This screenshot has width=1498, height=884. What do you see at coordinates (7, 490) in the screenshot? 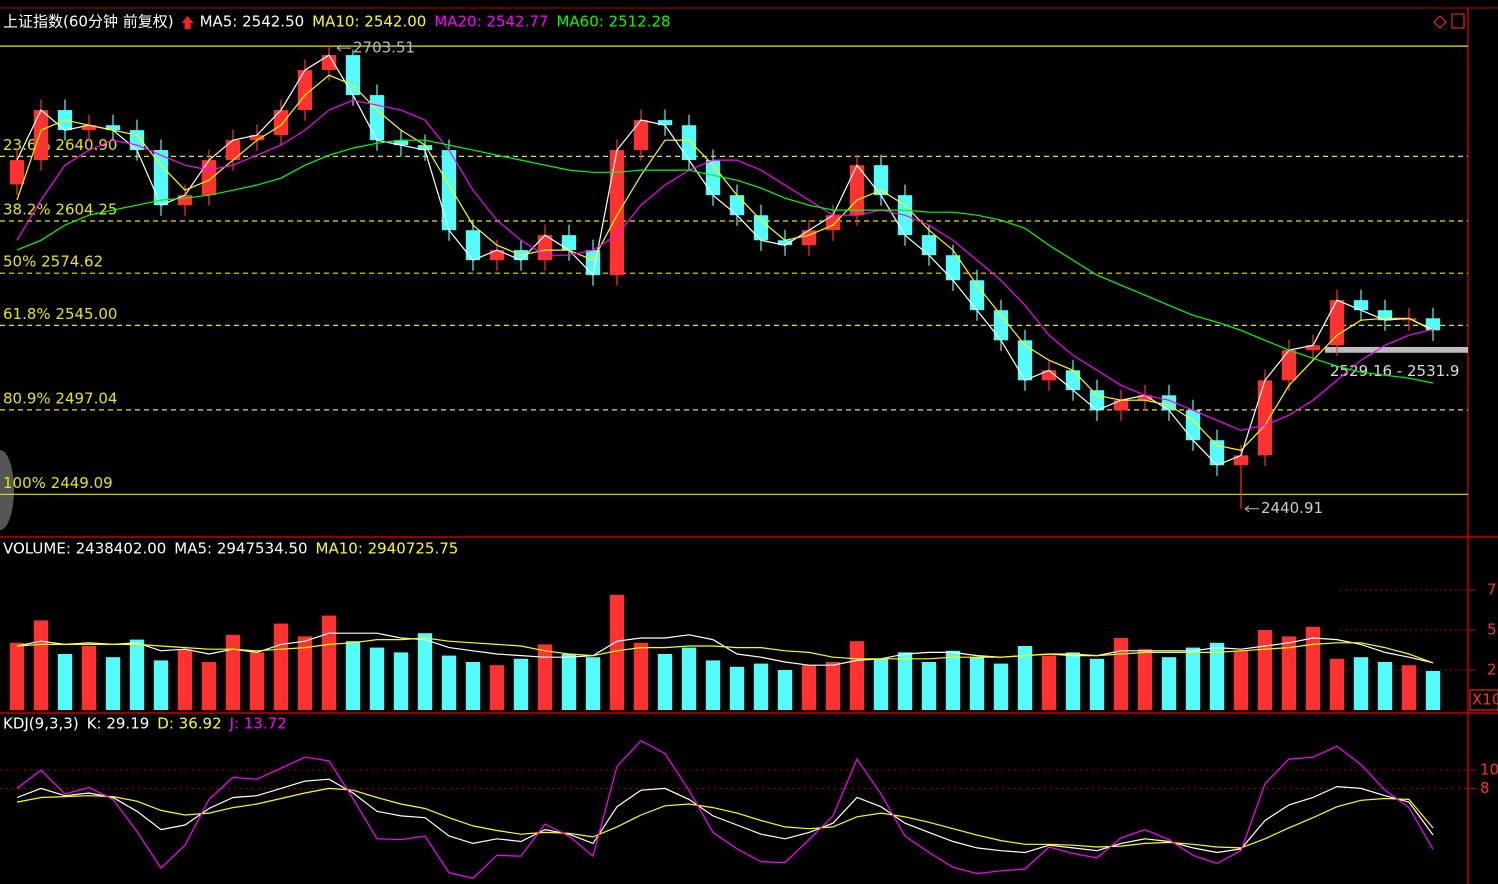
I see `side-handle` at bounding box center [7, 490].